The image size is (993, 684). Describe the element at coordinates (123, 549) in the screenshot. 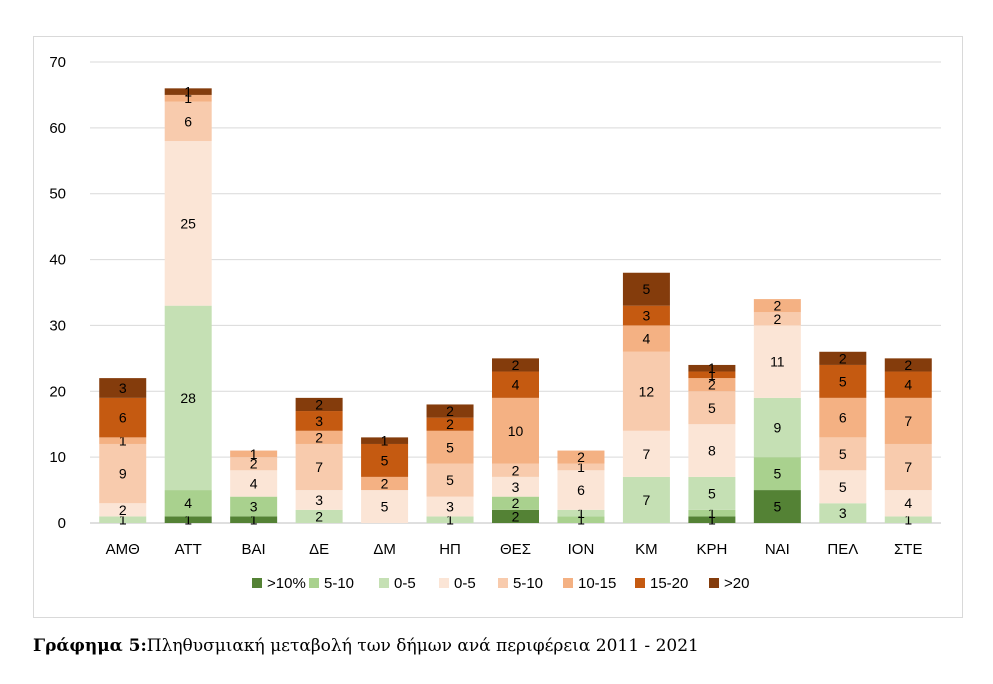

I see `x-tick-label: ΑΜΘ` at that location.